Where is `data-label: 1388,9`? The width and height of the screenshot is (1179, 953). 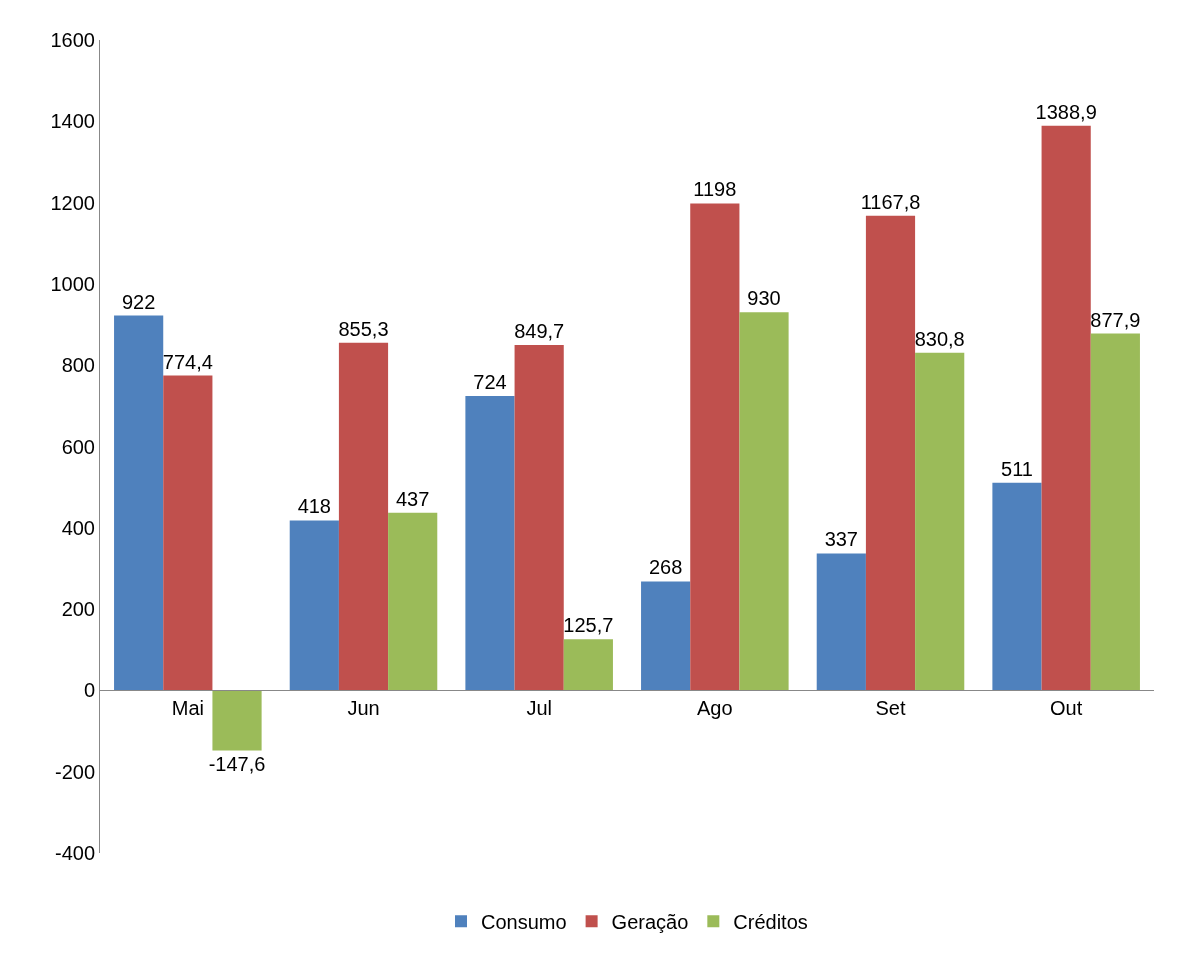 data-label: 1388,9 is located at coordinates (1066, 111).